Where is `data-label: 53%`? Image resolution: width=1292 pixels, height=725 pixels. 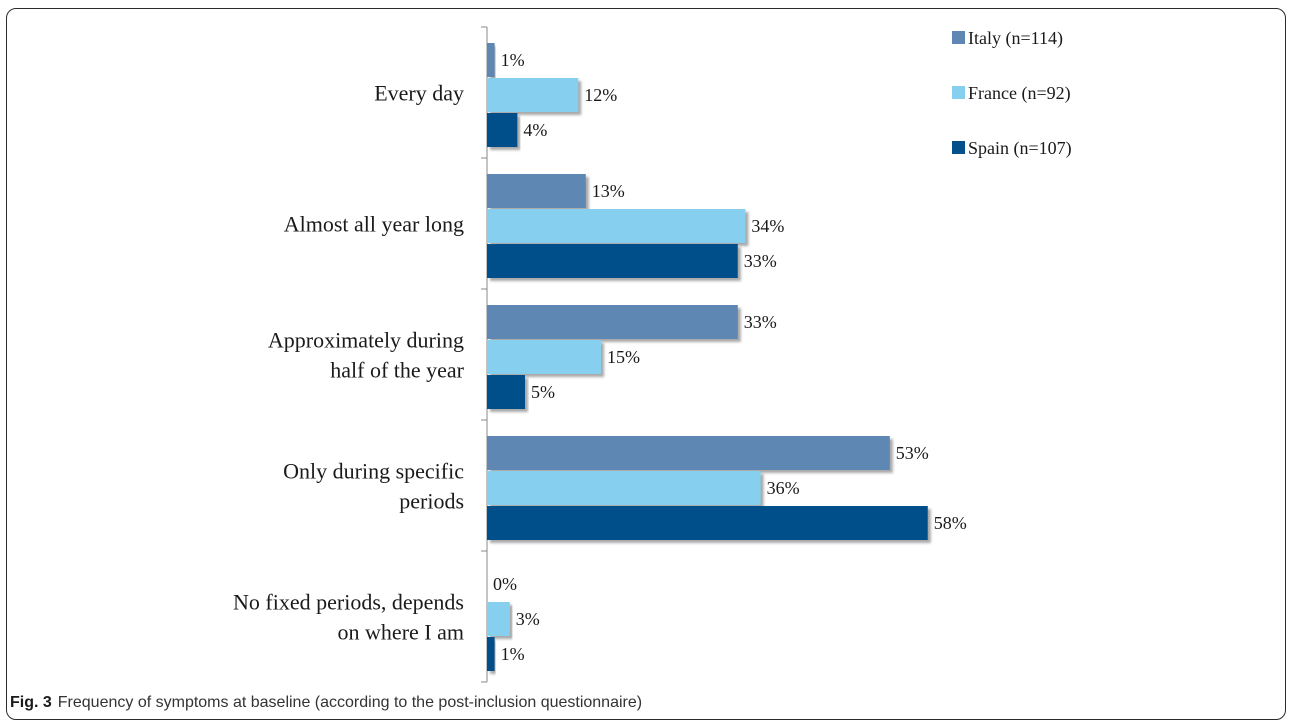 data-label: 53% is located at coordinates (912, 453).